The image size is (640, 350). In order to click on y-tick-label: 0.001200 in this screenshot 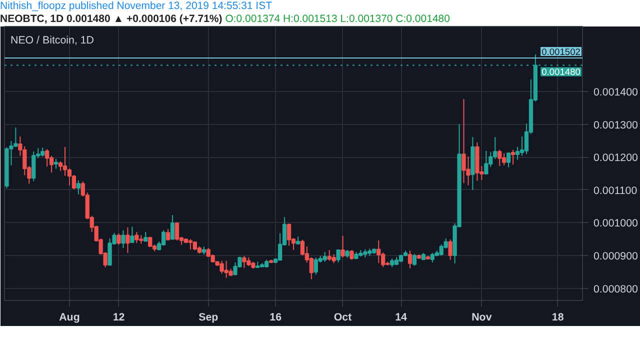, I will do `click(616, 158)`.